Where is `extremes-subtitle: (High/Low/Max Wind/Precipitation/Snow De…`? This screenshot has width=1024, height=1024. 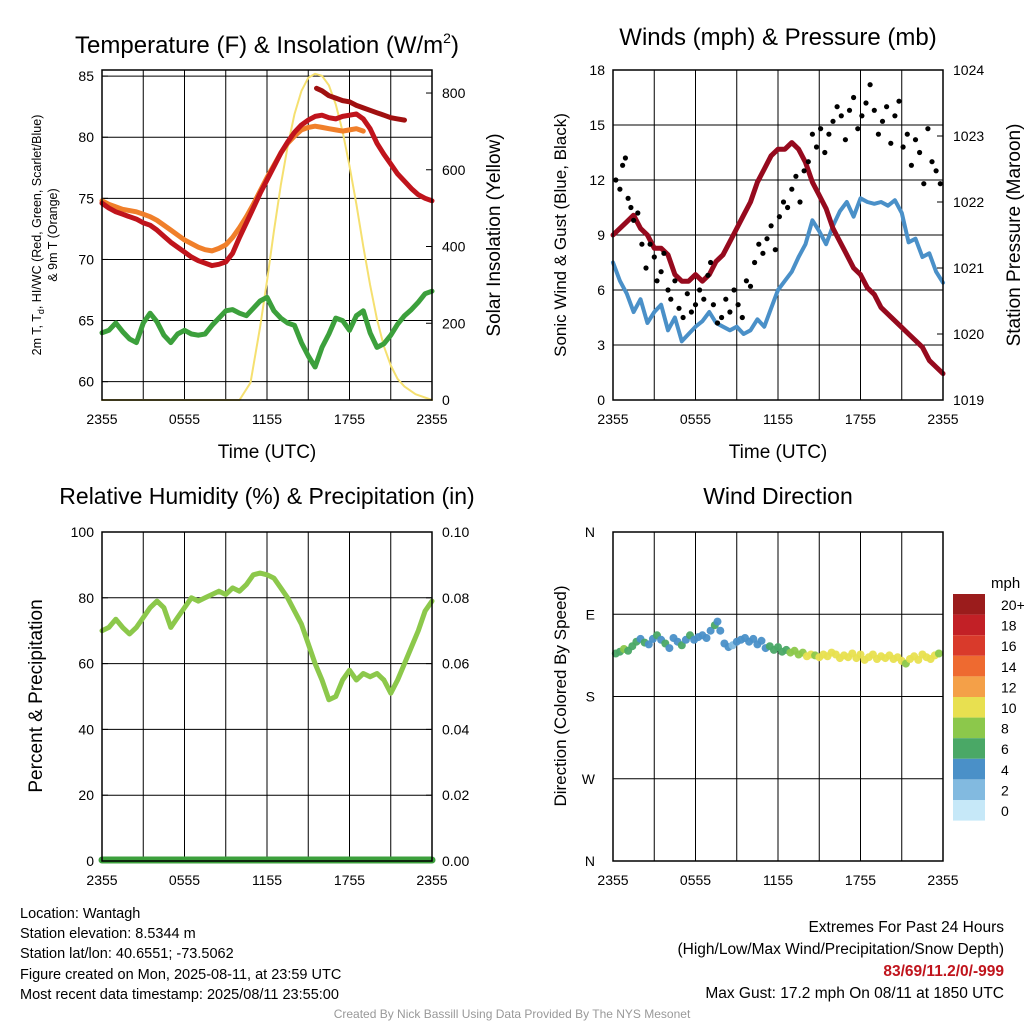 extremes-subtitle: (High/Low/Max Wind/Precipitation/Snow De… is located at coordinates (841, 949).